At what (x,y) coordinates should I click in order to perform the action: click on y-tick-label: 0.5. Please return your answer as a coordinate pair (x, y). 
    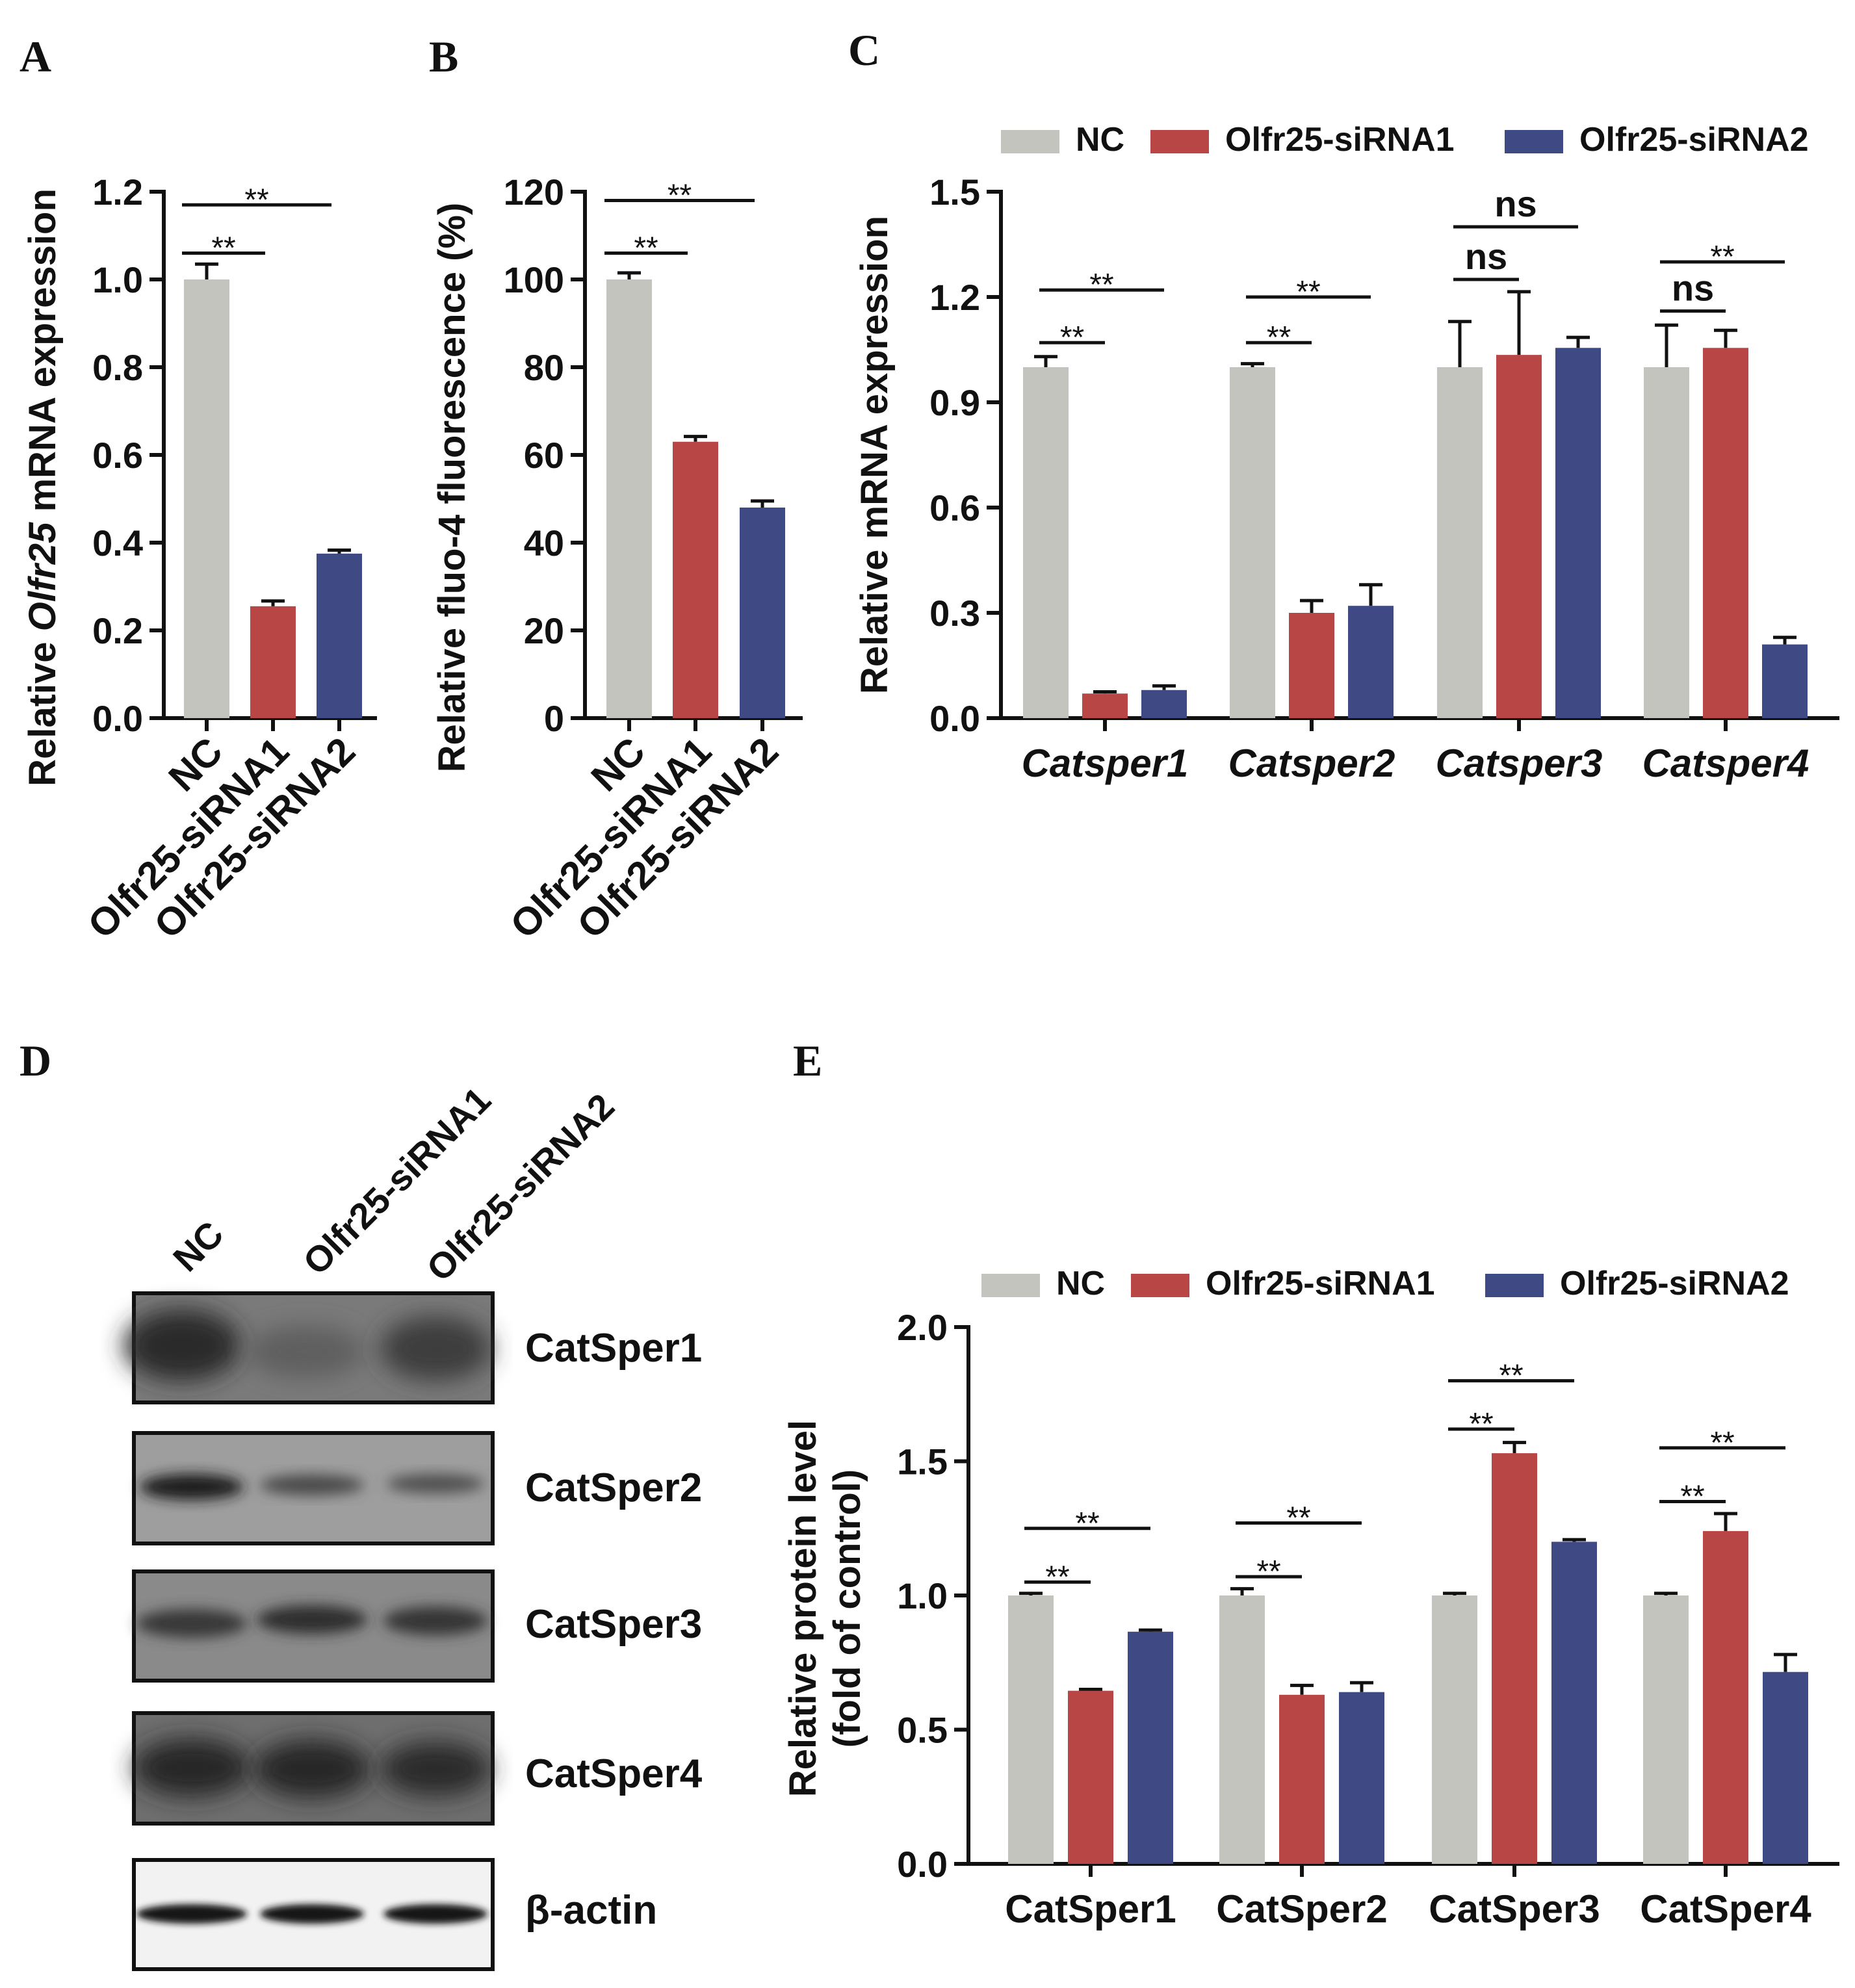
    Looking at the image, I should click on (923, 1731).